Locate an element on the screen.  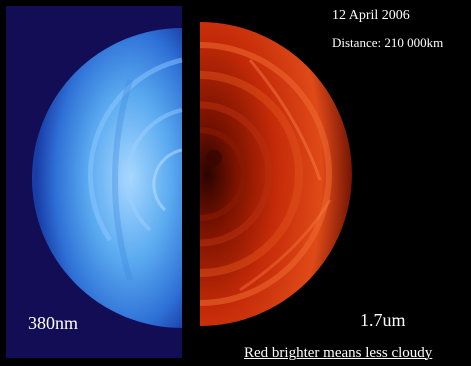
image-caption: Red brighter means less cloudy is located at coordinates (338, 353).